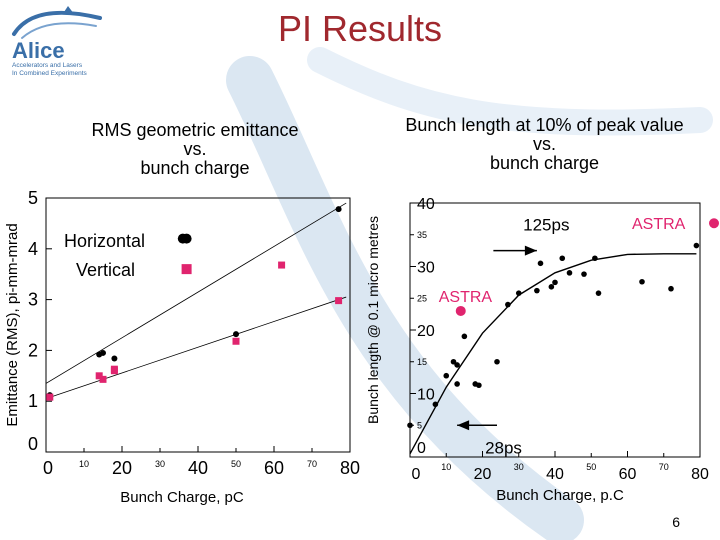 The width and height of the screenshot is (720, 540). I want to click on y-tick-label: 4, so click(33, 249).